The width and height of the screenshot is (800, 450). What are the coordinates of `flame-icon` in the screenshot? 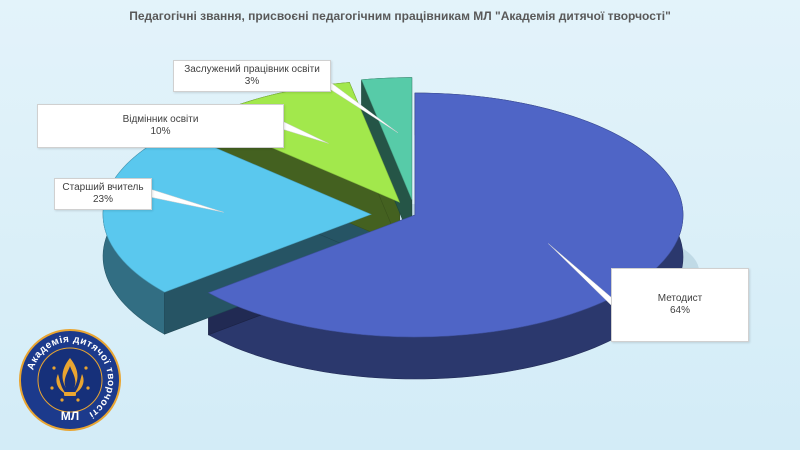 It's located at (70, 377).